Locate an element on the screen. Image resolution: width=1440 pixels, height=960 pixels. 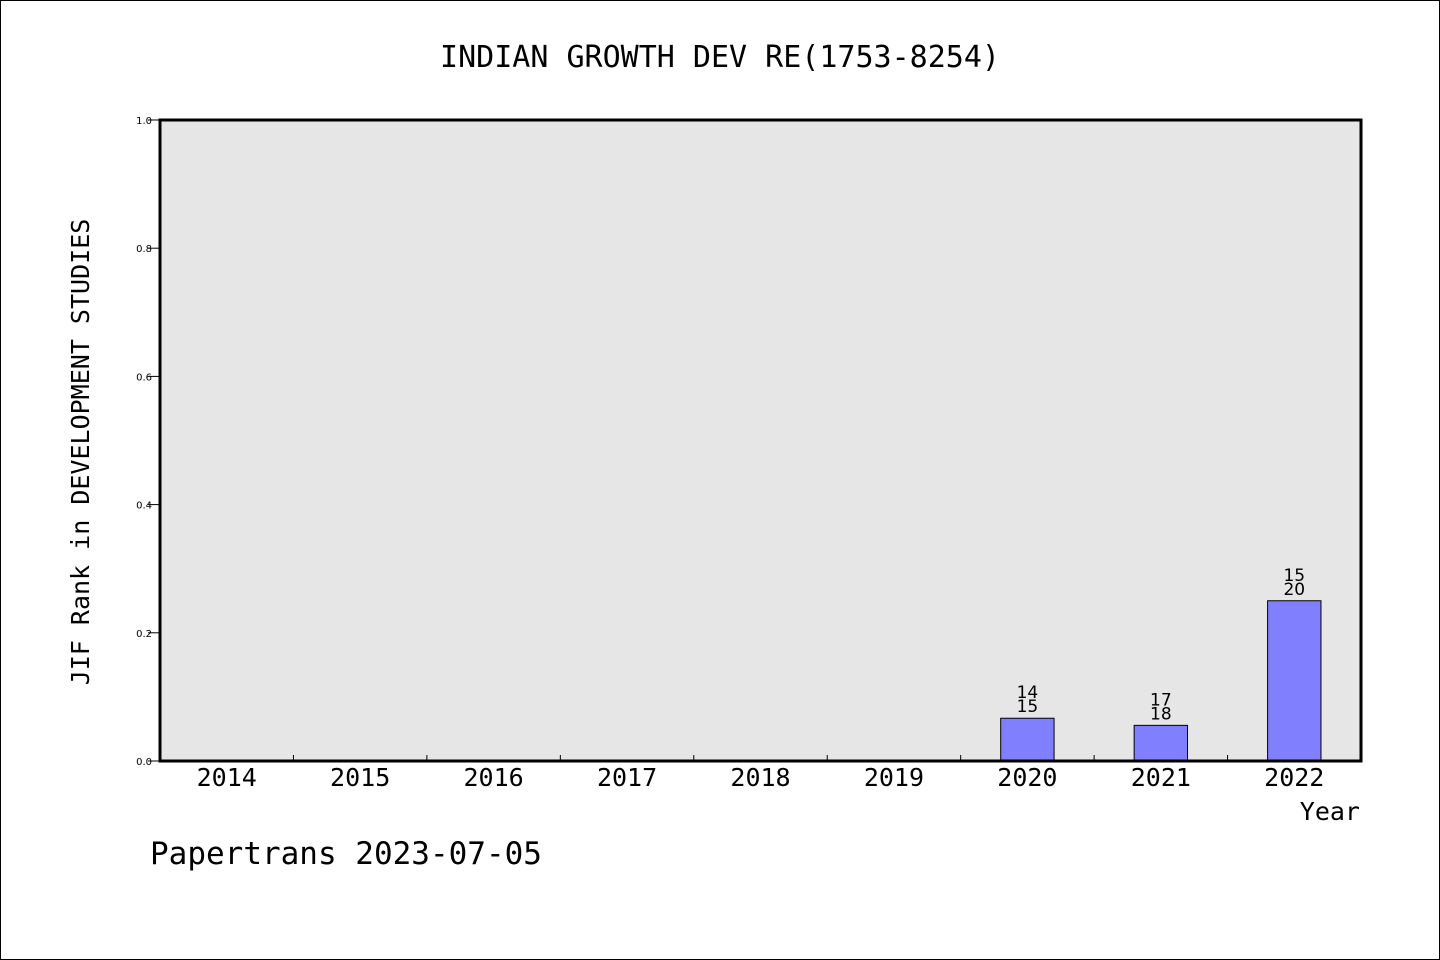
x-tick-label: 2018 is located at coordinates (760, 777).